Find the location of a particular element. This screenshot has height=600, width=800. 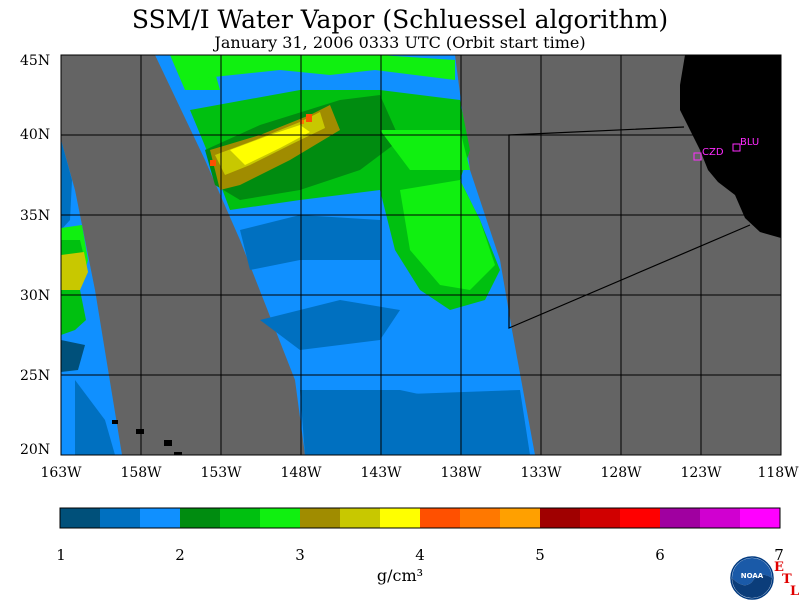

land-north-america is located at coordinates (730, 146).